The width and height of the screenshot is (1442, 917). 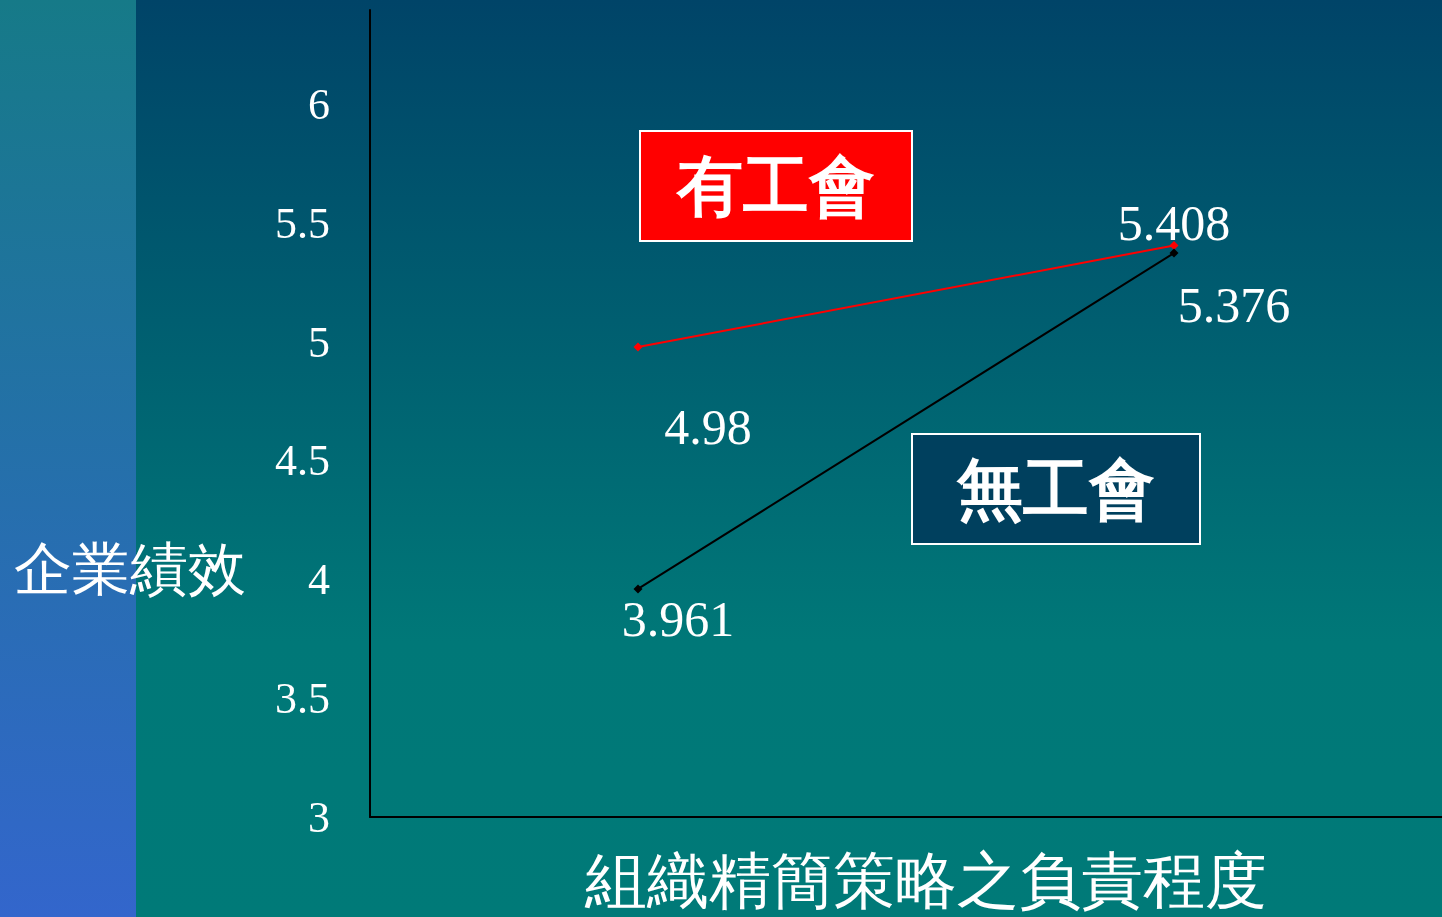 I want to click on y-tick-label: 6, so click(x=319, y=105).